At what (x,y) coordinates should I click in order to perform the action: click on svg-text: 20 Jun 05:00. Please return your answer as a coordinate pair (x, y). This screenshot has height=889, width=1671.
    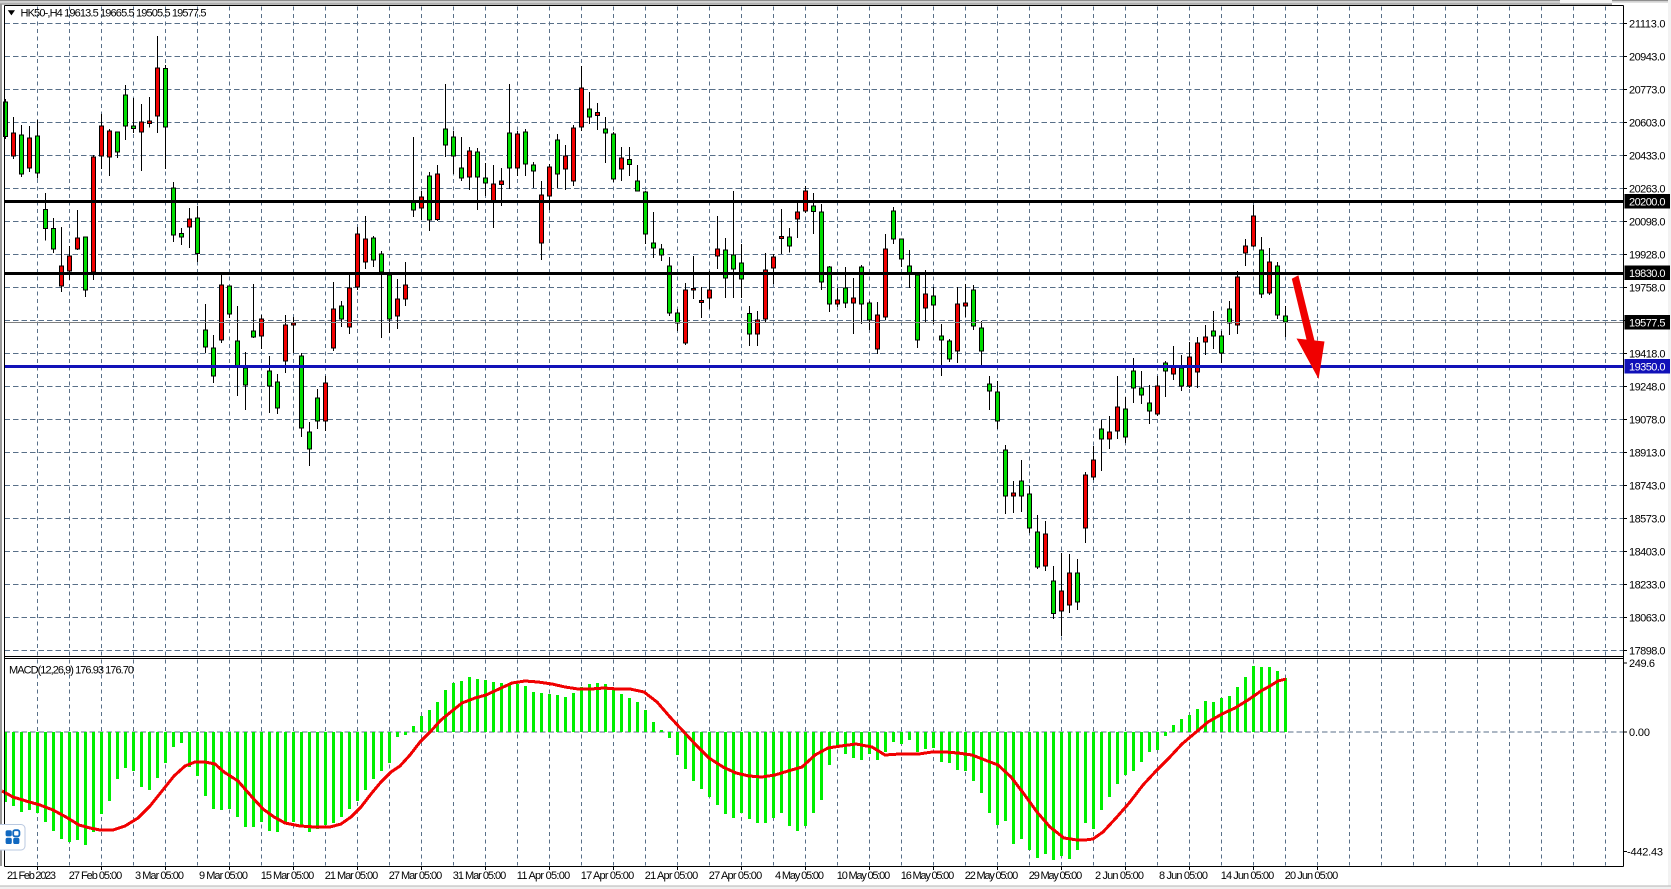
    Looking at the image, I should click on (1311, 876).